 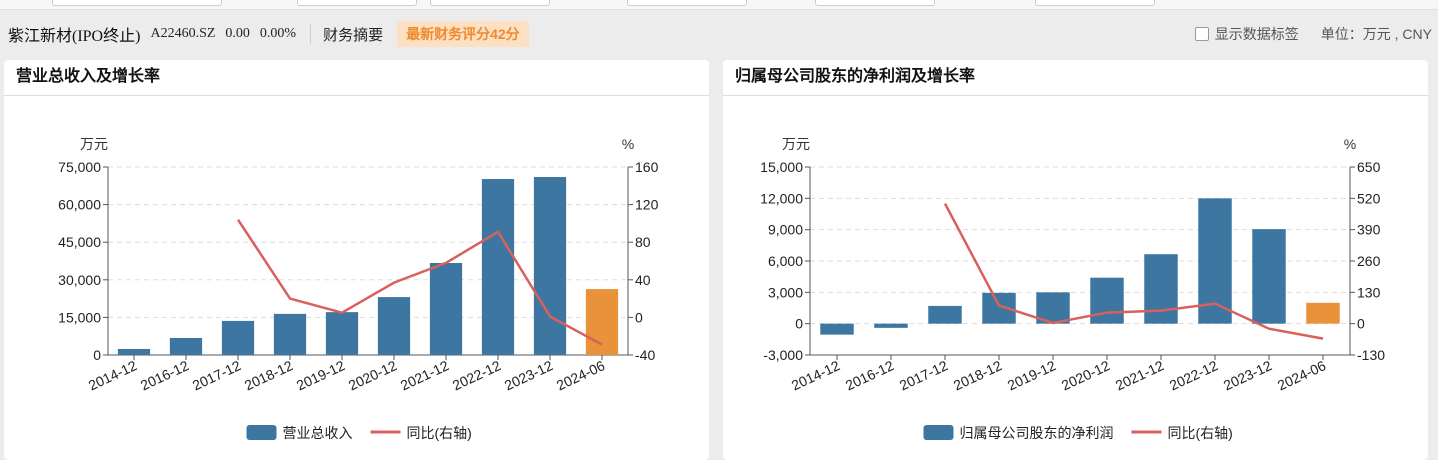 I want to click on top-tab-strip, so click(x=719, y=5).